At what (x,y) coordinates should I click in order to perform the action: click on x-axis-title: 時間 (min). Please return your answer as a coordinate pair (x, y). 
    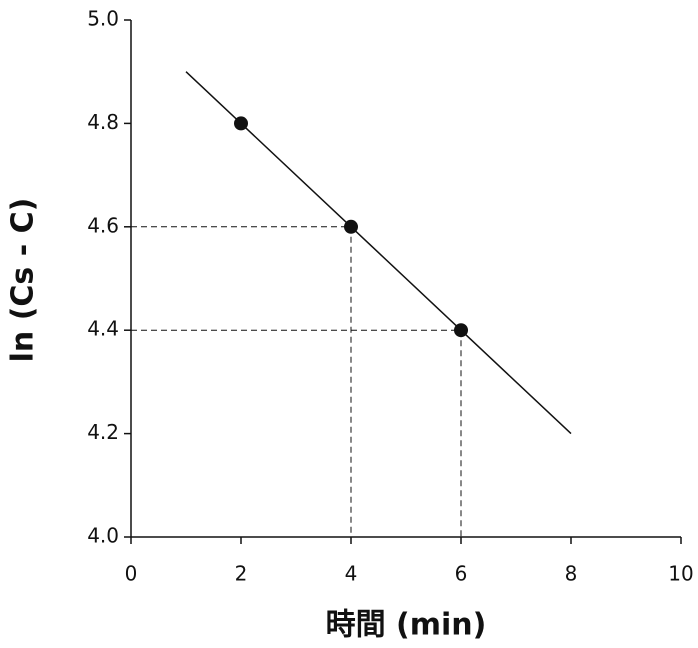
    Looking at the image, I should click on (406, 625).